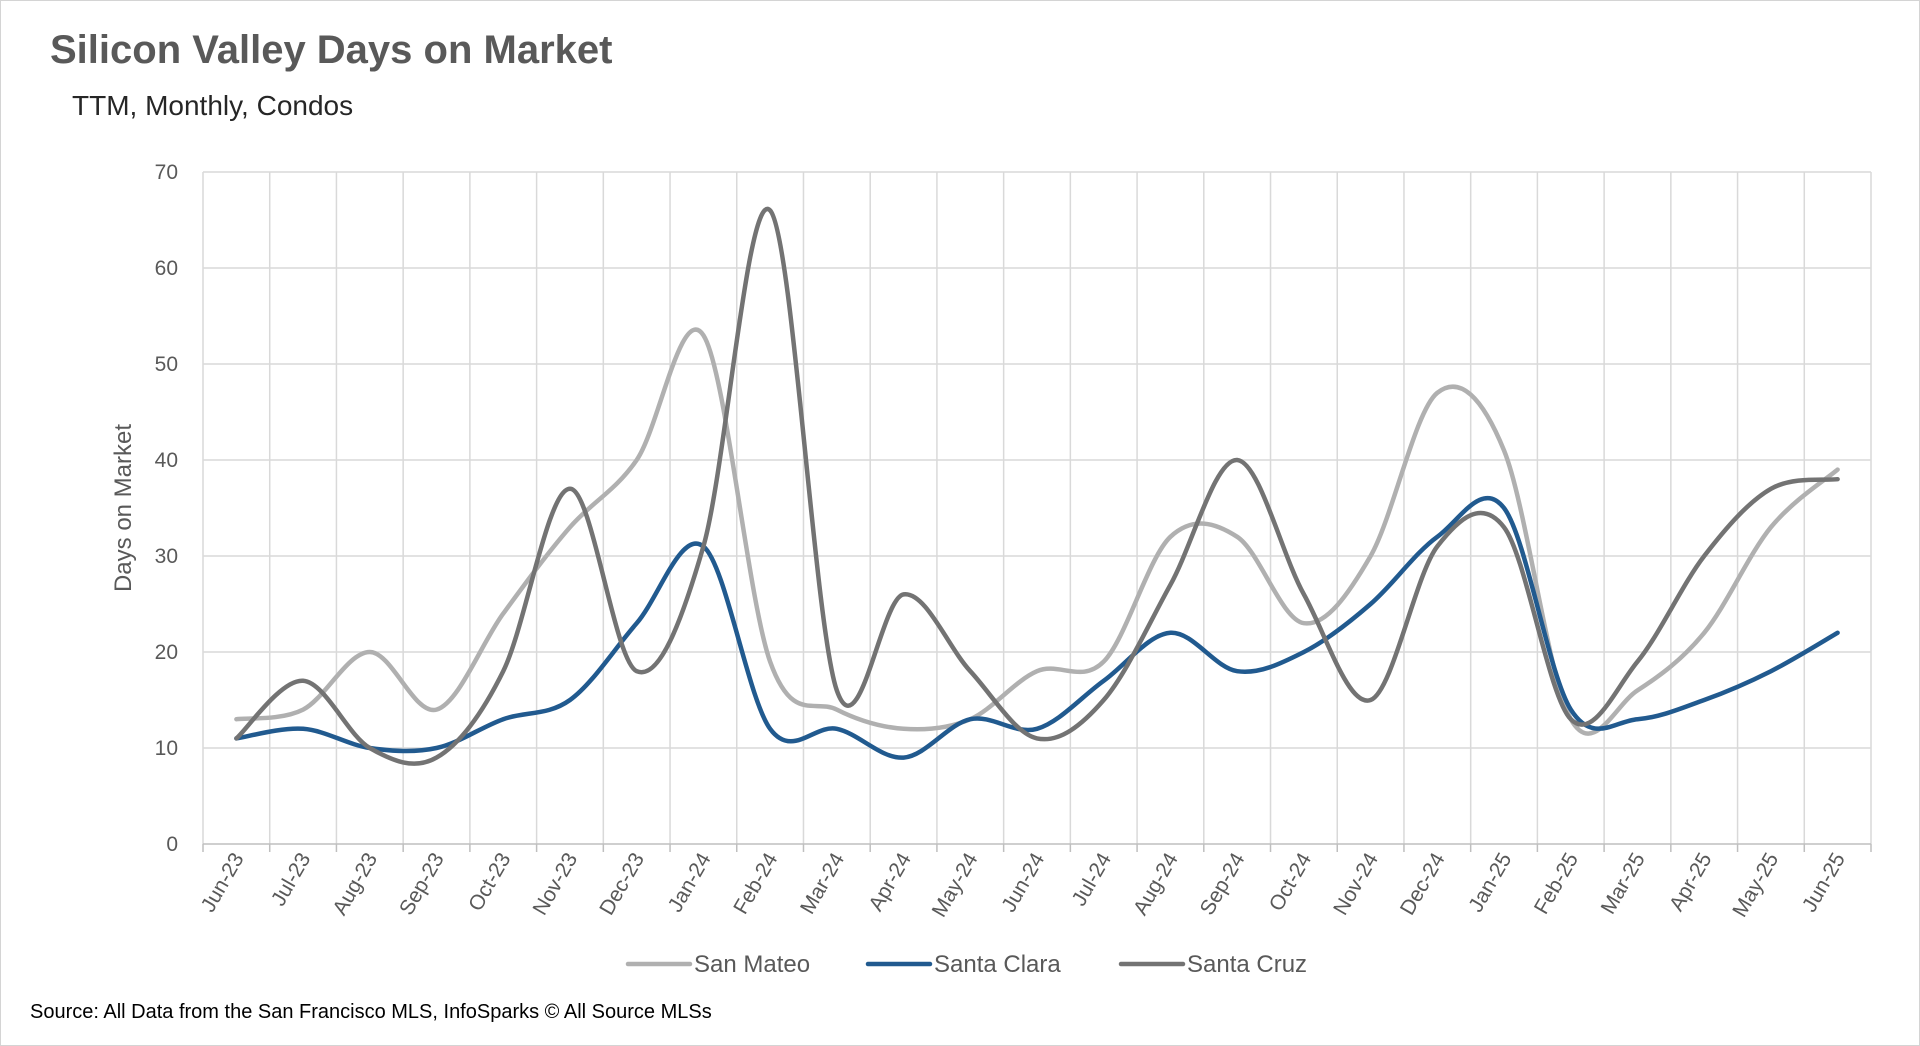  What do you see at coordinates (955, 885) in the screenshot?
I see `x-tick-label: May-24` at bounding box center [955, 885].